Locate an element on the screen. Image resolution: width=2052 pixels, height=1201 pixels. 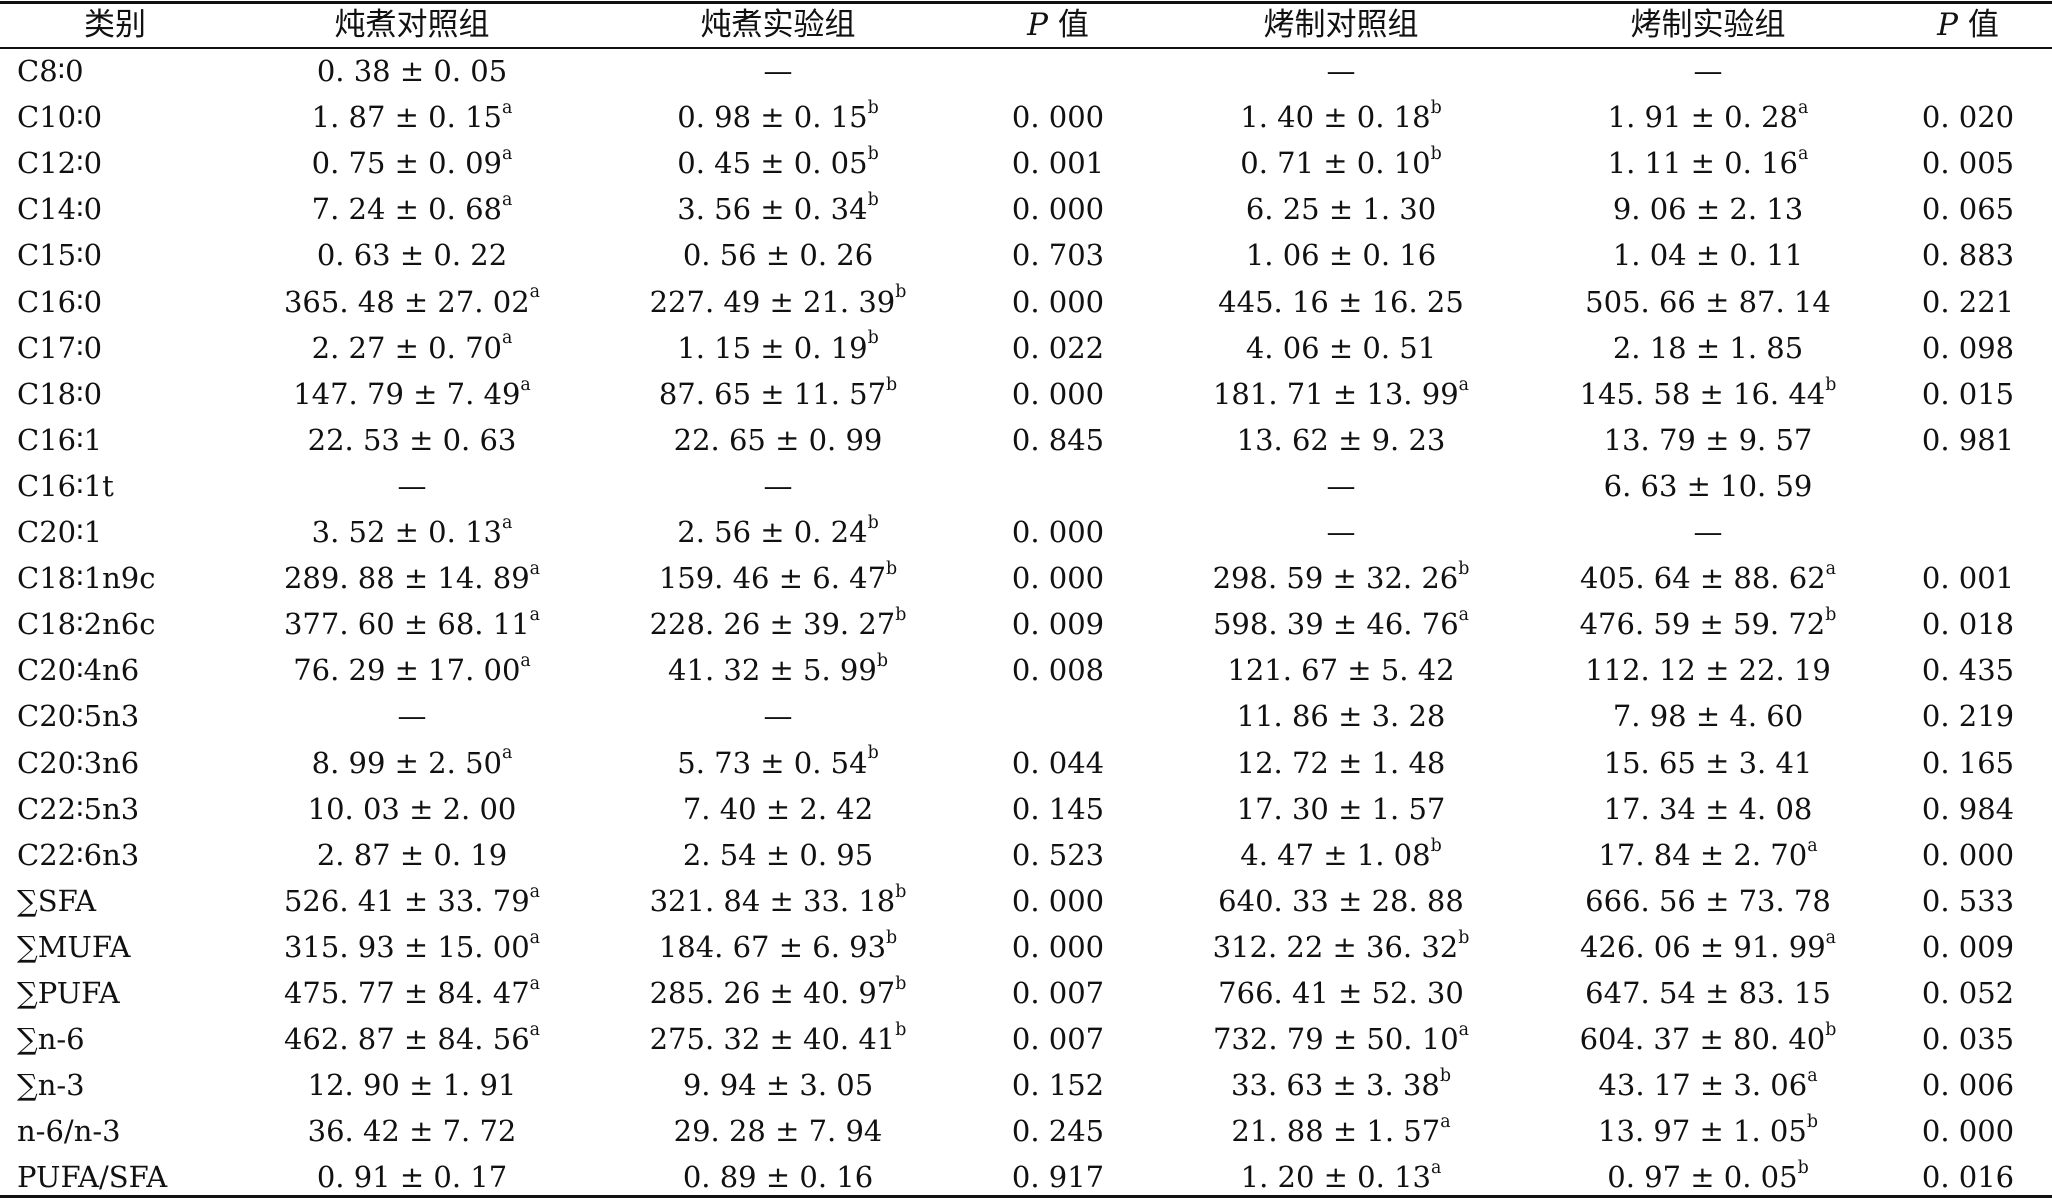
mean-sd-value: 315. 93 ± 15. 00 is located at coordinates (406, 946).